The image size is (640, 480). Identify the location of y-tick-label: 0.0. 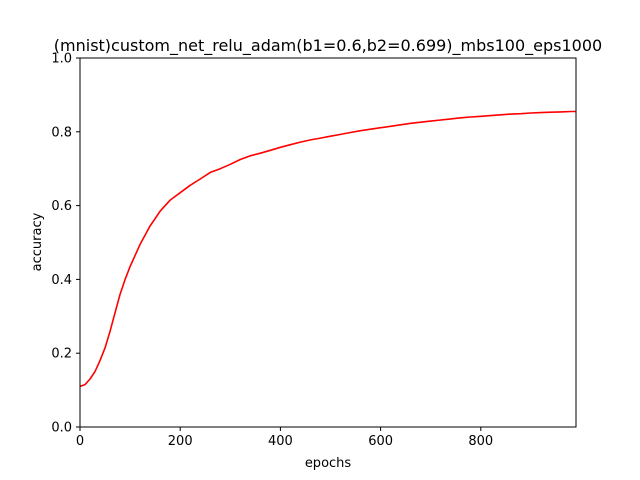
(61, 428).